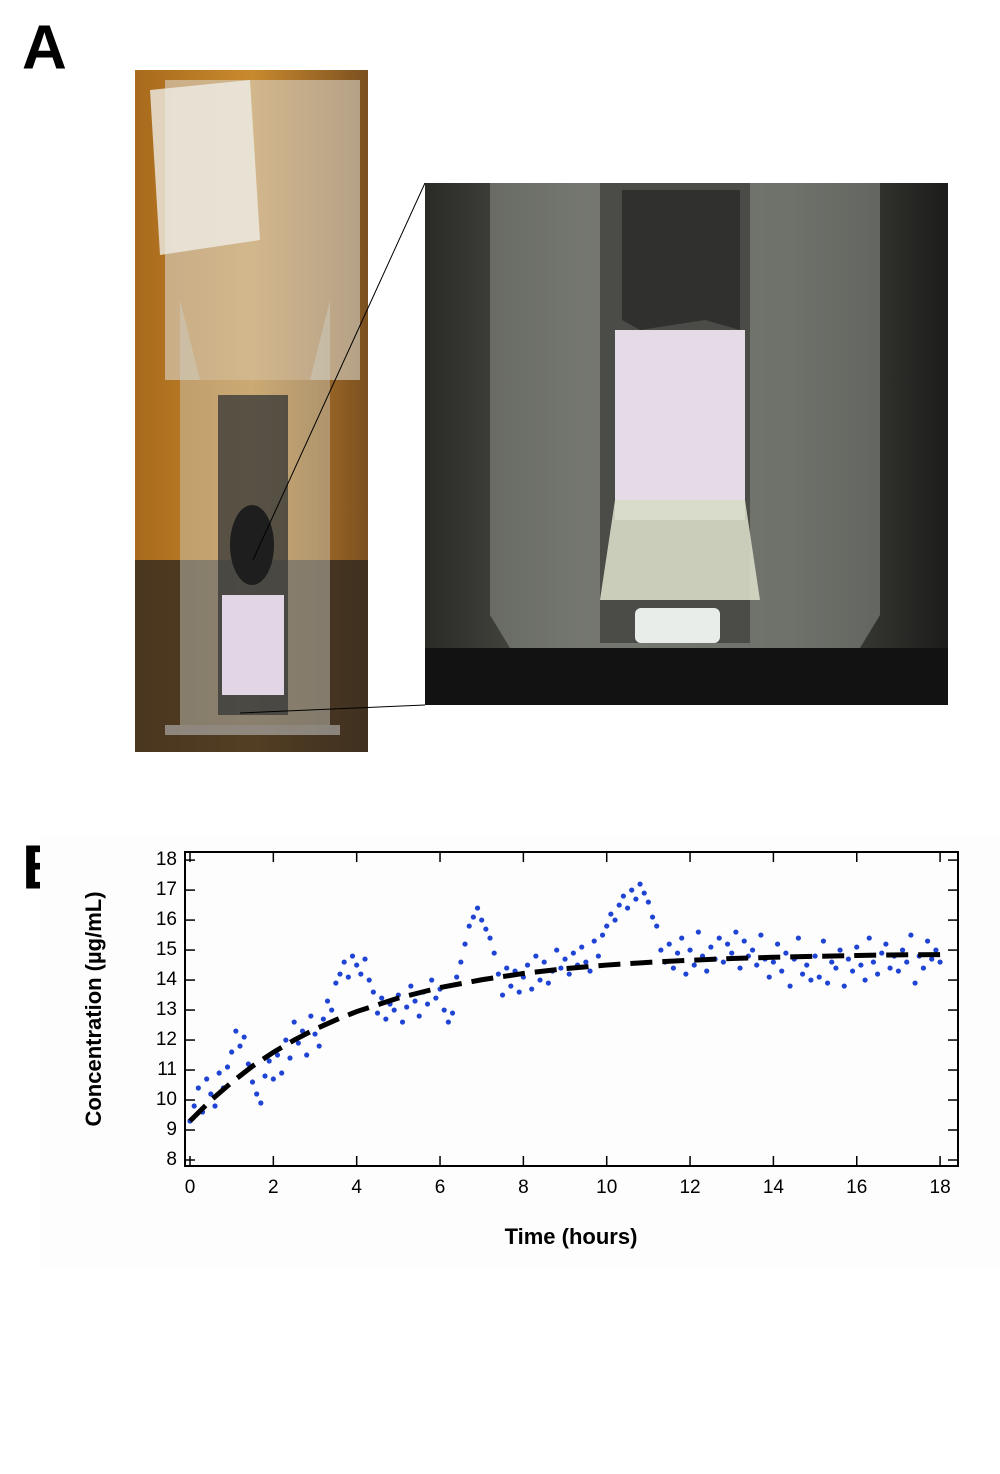 Image resolution: width=1000 pixels, height=1474 pixels. What do you see at coordinates (356, 1187) in the screenshot?
I see `x-tick-label: 4` at bounding box center [356, 1187].